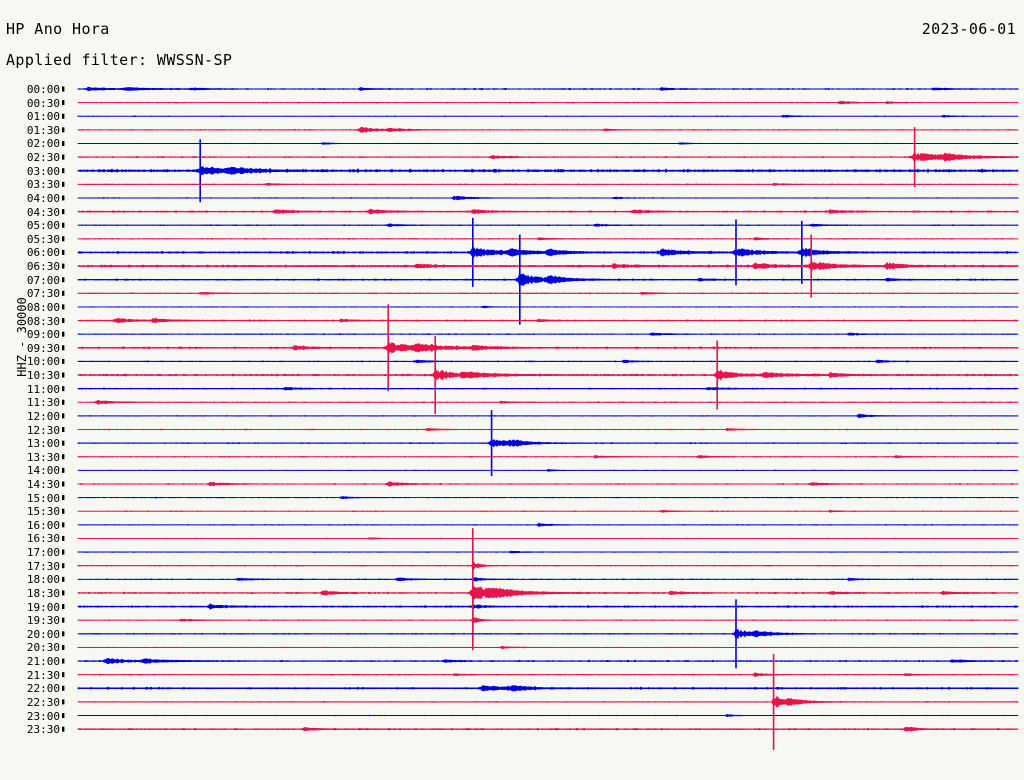  I want to click on time-tick-label: 03:00, so click(43, 171).